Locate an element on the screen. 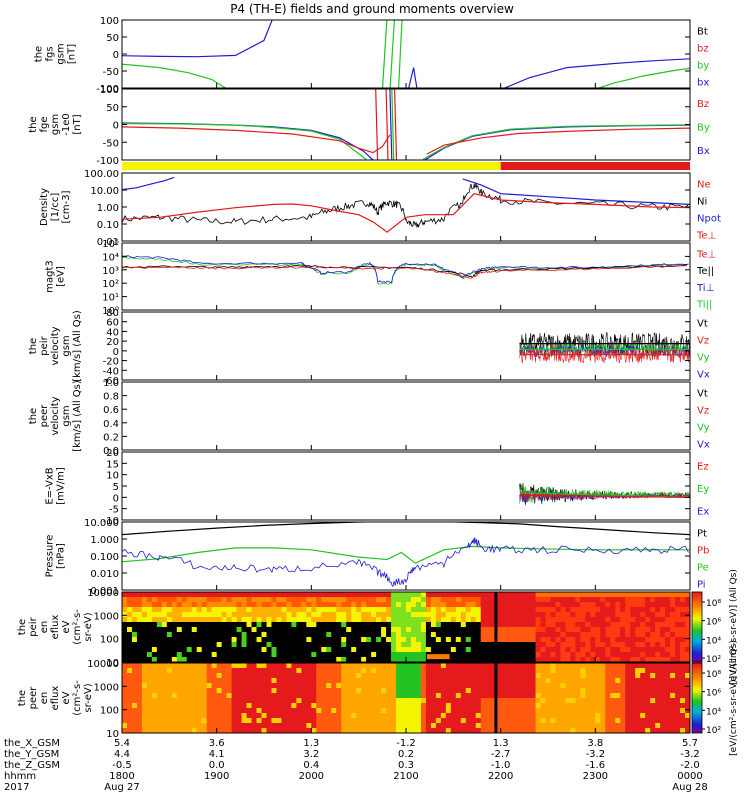 The image size is (750, 800). y-axis-label: [nPa] is located at coordinates (61, 556).